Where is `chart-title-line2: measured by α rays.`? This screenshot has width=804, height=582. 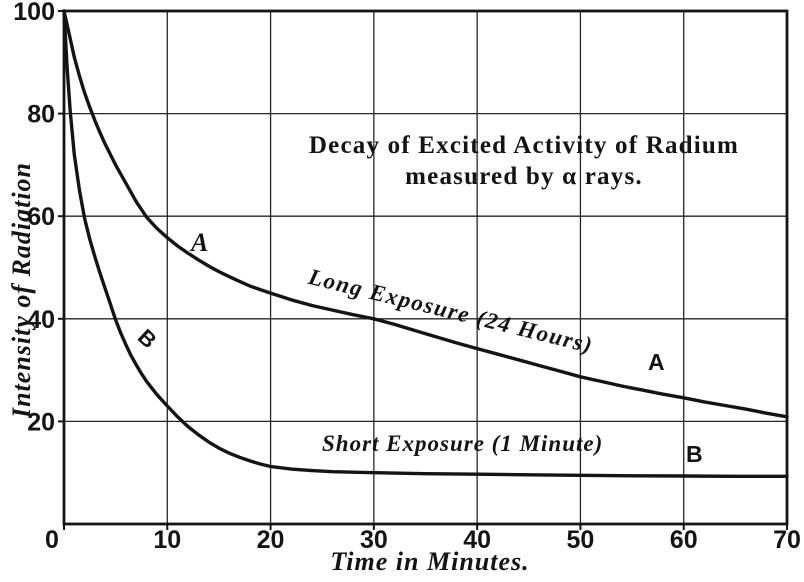 chart-title-line2: measured by α rays. is located at coordinates (524, 176).